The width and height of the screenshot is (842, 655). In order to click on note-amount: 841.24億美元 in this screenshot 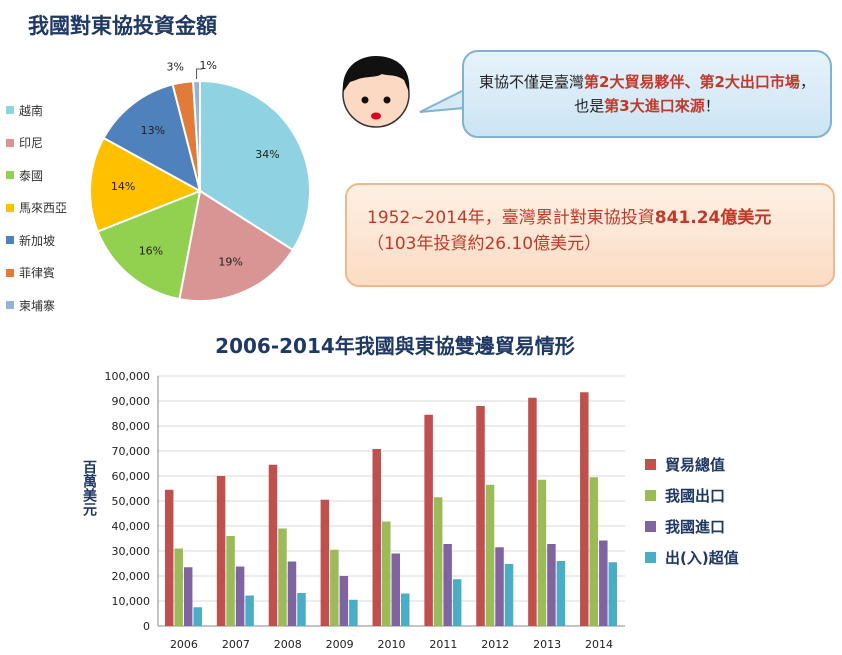, I will do `click(713, 218)`.